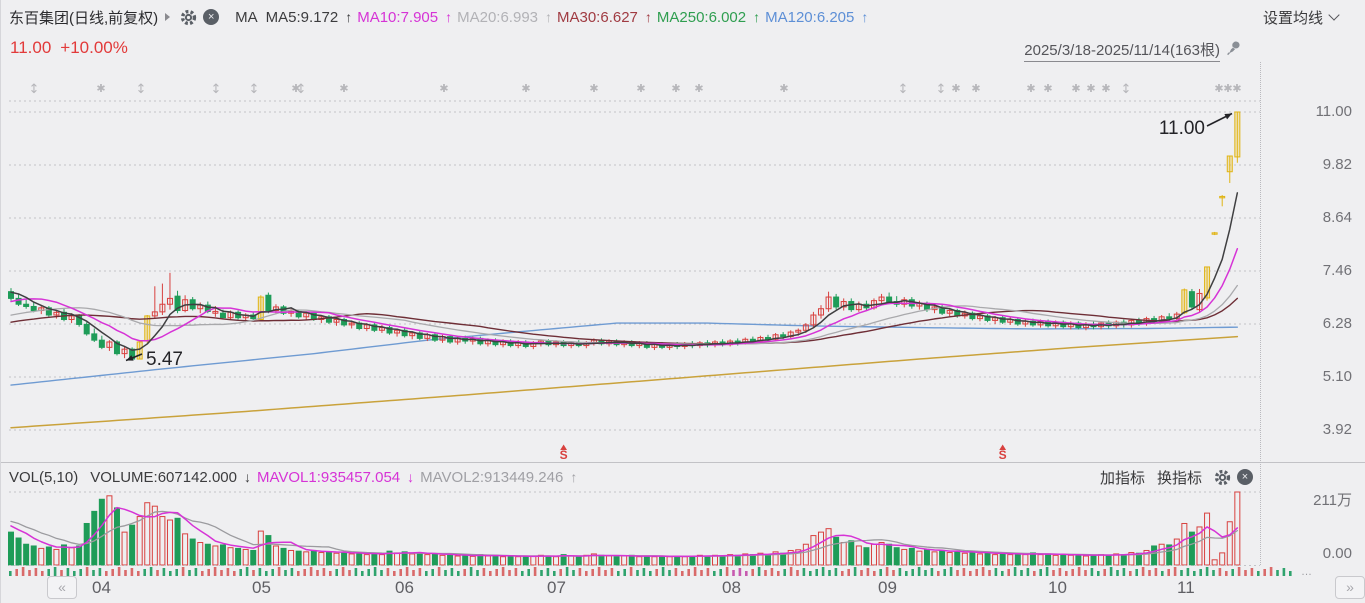 The image size is (1365, 603). Describe the element at coordinates (1122, 478) in the screenshot. I see `add-indicator-button: 加指标` at that location.